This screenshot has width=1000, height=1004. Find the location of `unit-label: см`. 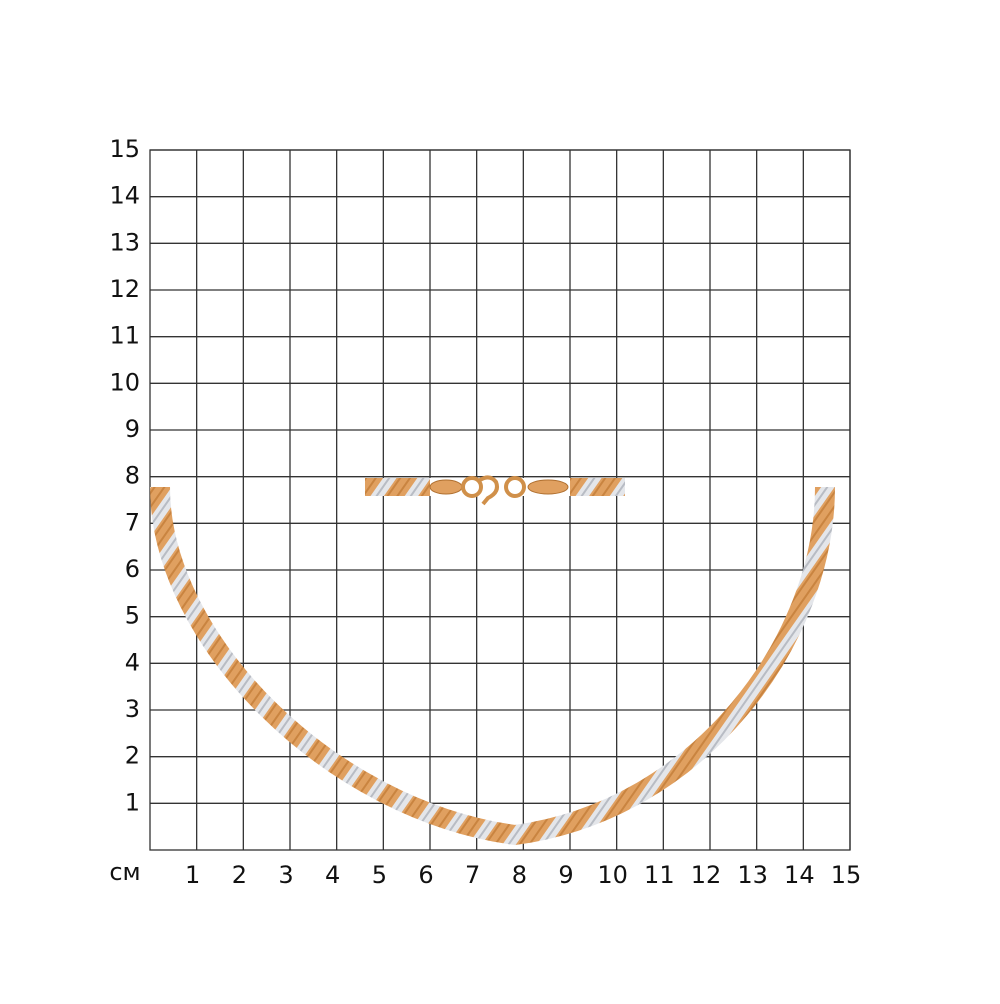

unit-label: см is located at coordinates (124, 872).